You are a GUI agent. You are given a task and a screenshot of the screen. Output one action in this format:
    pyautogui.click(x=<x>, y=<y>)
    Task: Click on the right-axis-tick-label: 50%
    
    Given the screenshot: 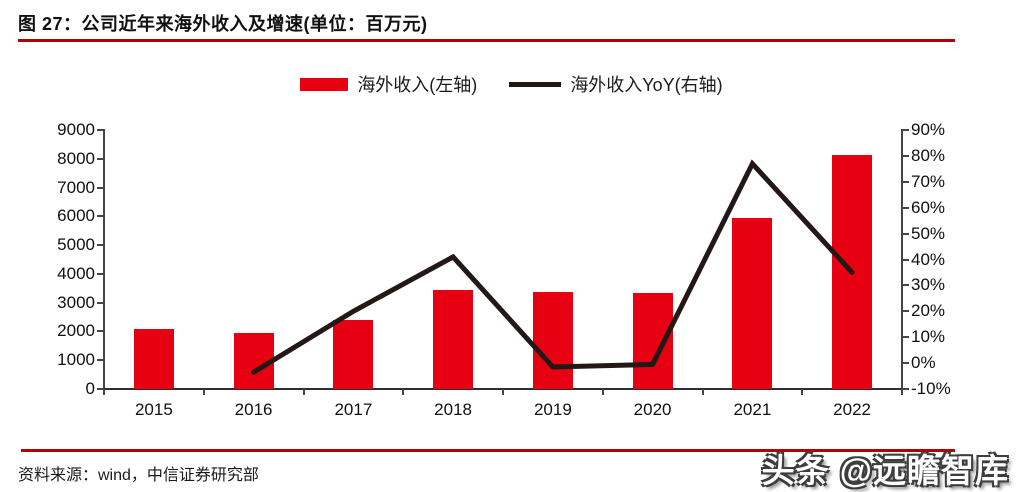 What is the action you would take?
    pyautogui.click(x=928, y=233)
    